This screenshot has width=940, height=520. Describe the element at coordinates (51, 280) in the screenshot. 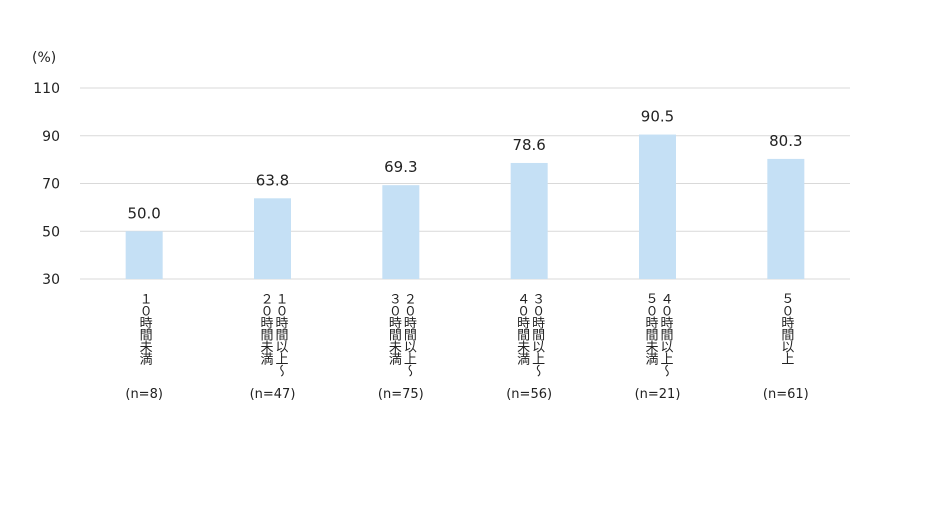

I see `y-tick-label: 30` at that location.